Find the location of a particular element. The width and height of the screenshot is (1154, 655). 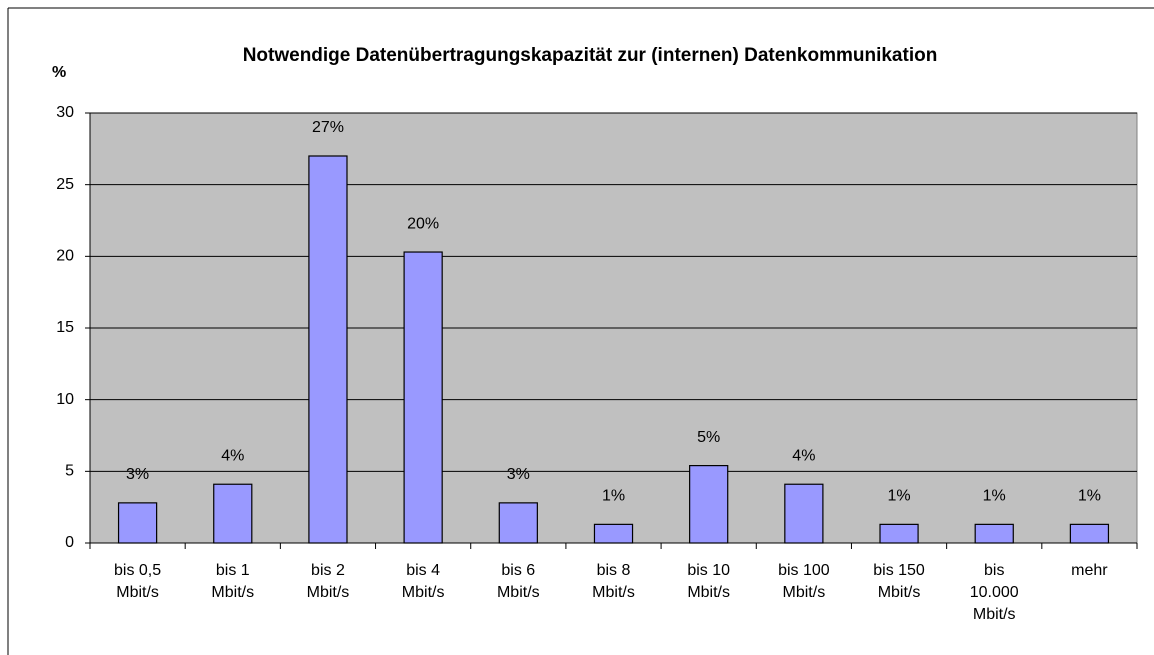

y-tick-label: 20 is located at coordinates (65, 256).